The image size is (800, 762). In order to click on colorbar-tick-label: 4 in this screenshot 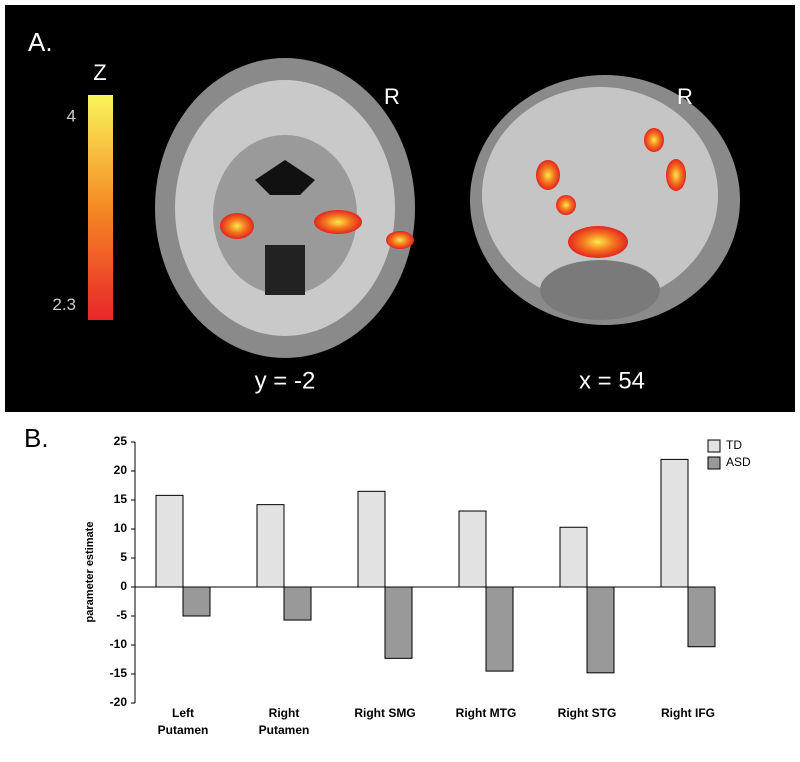, I will do `click(71, 116)`.